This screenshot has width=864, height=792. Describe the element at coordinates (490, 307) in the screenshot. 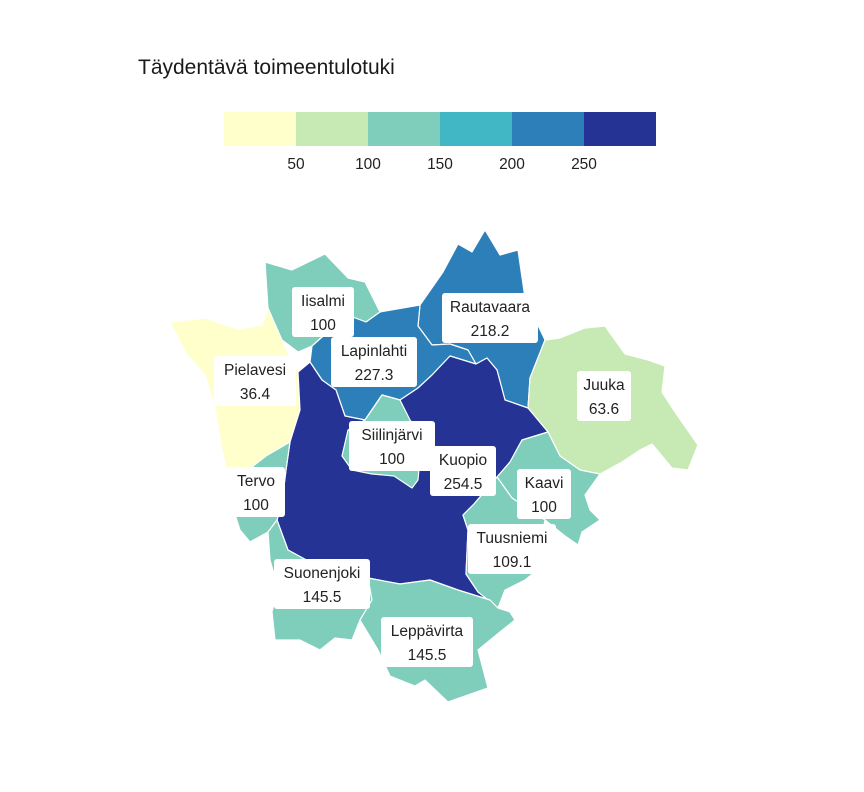

I see `region-name: Rautavaara` at that location.